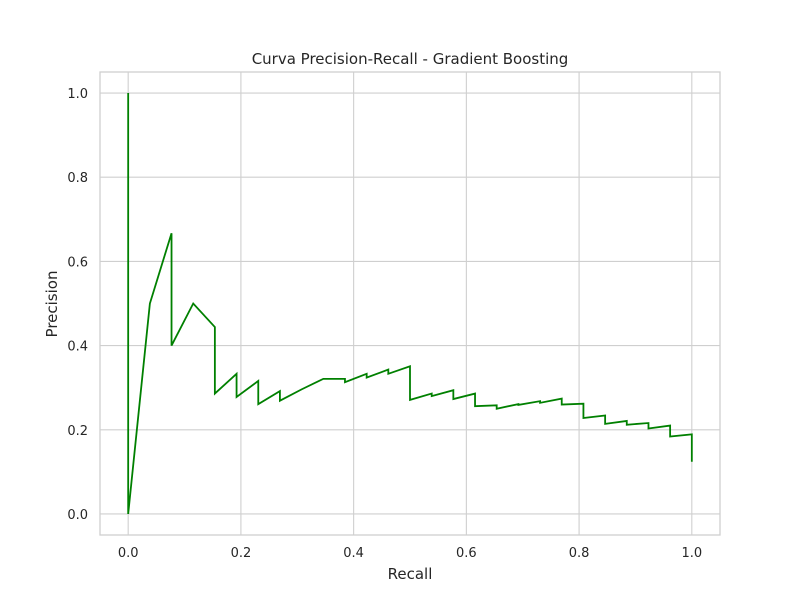 This screenshot has height=600, width=800. What do you see at coordinates (128, 553) in the screenshot?
I see `x-tick-label: 0.0` at bounding box center [128, 553].